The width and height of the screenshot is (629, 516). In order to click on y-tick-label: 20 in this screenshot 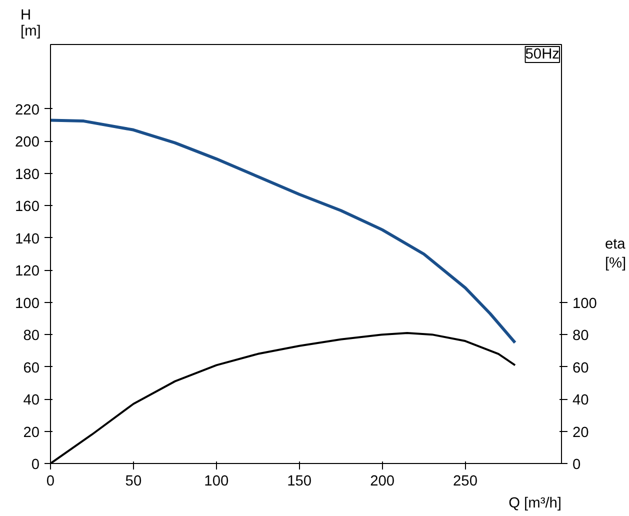, I will do `click(31, 432)`.